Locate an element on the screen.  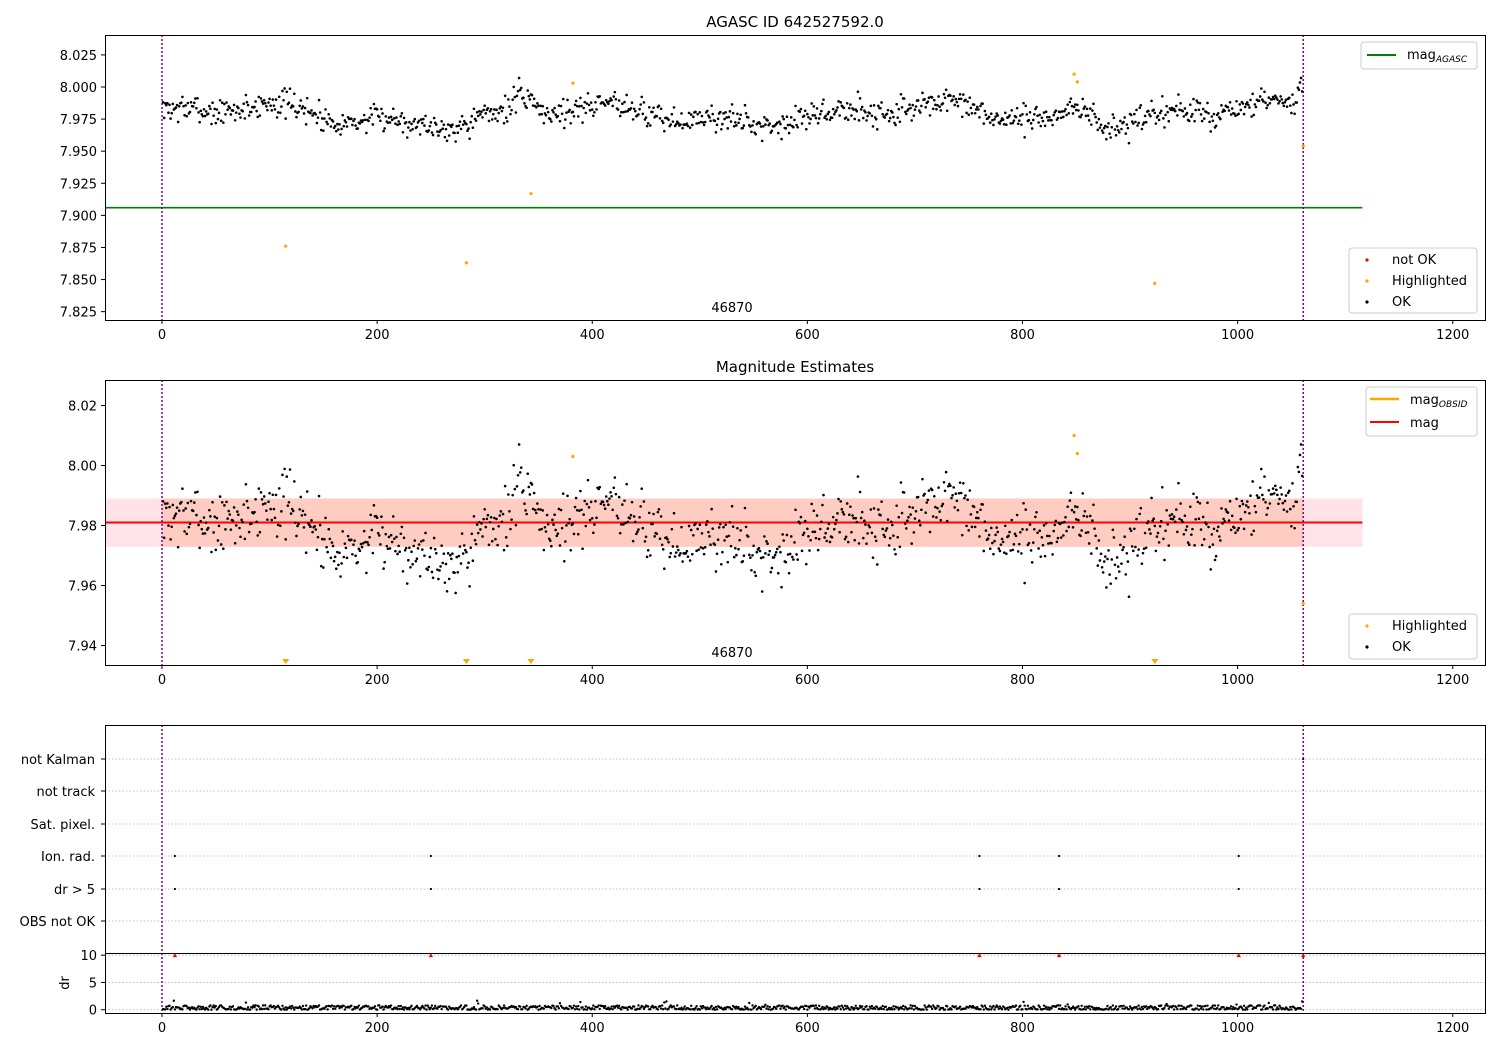
x-tick-label-p2: 1200 is located at coordinates (1452, 680).